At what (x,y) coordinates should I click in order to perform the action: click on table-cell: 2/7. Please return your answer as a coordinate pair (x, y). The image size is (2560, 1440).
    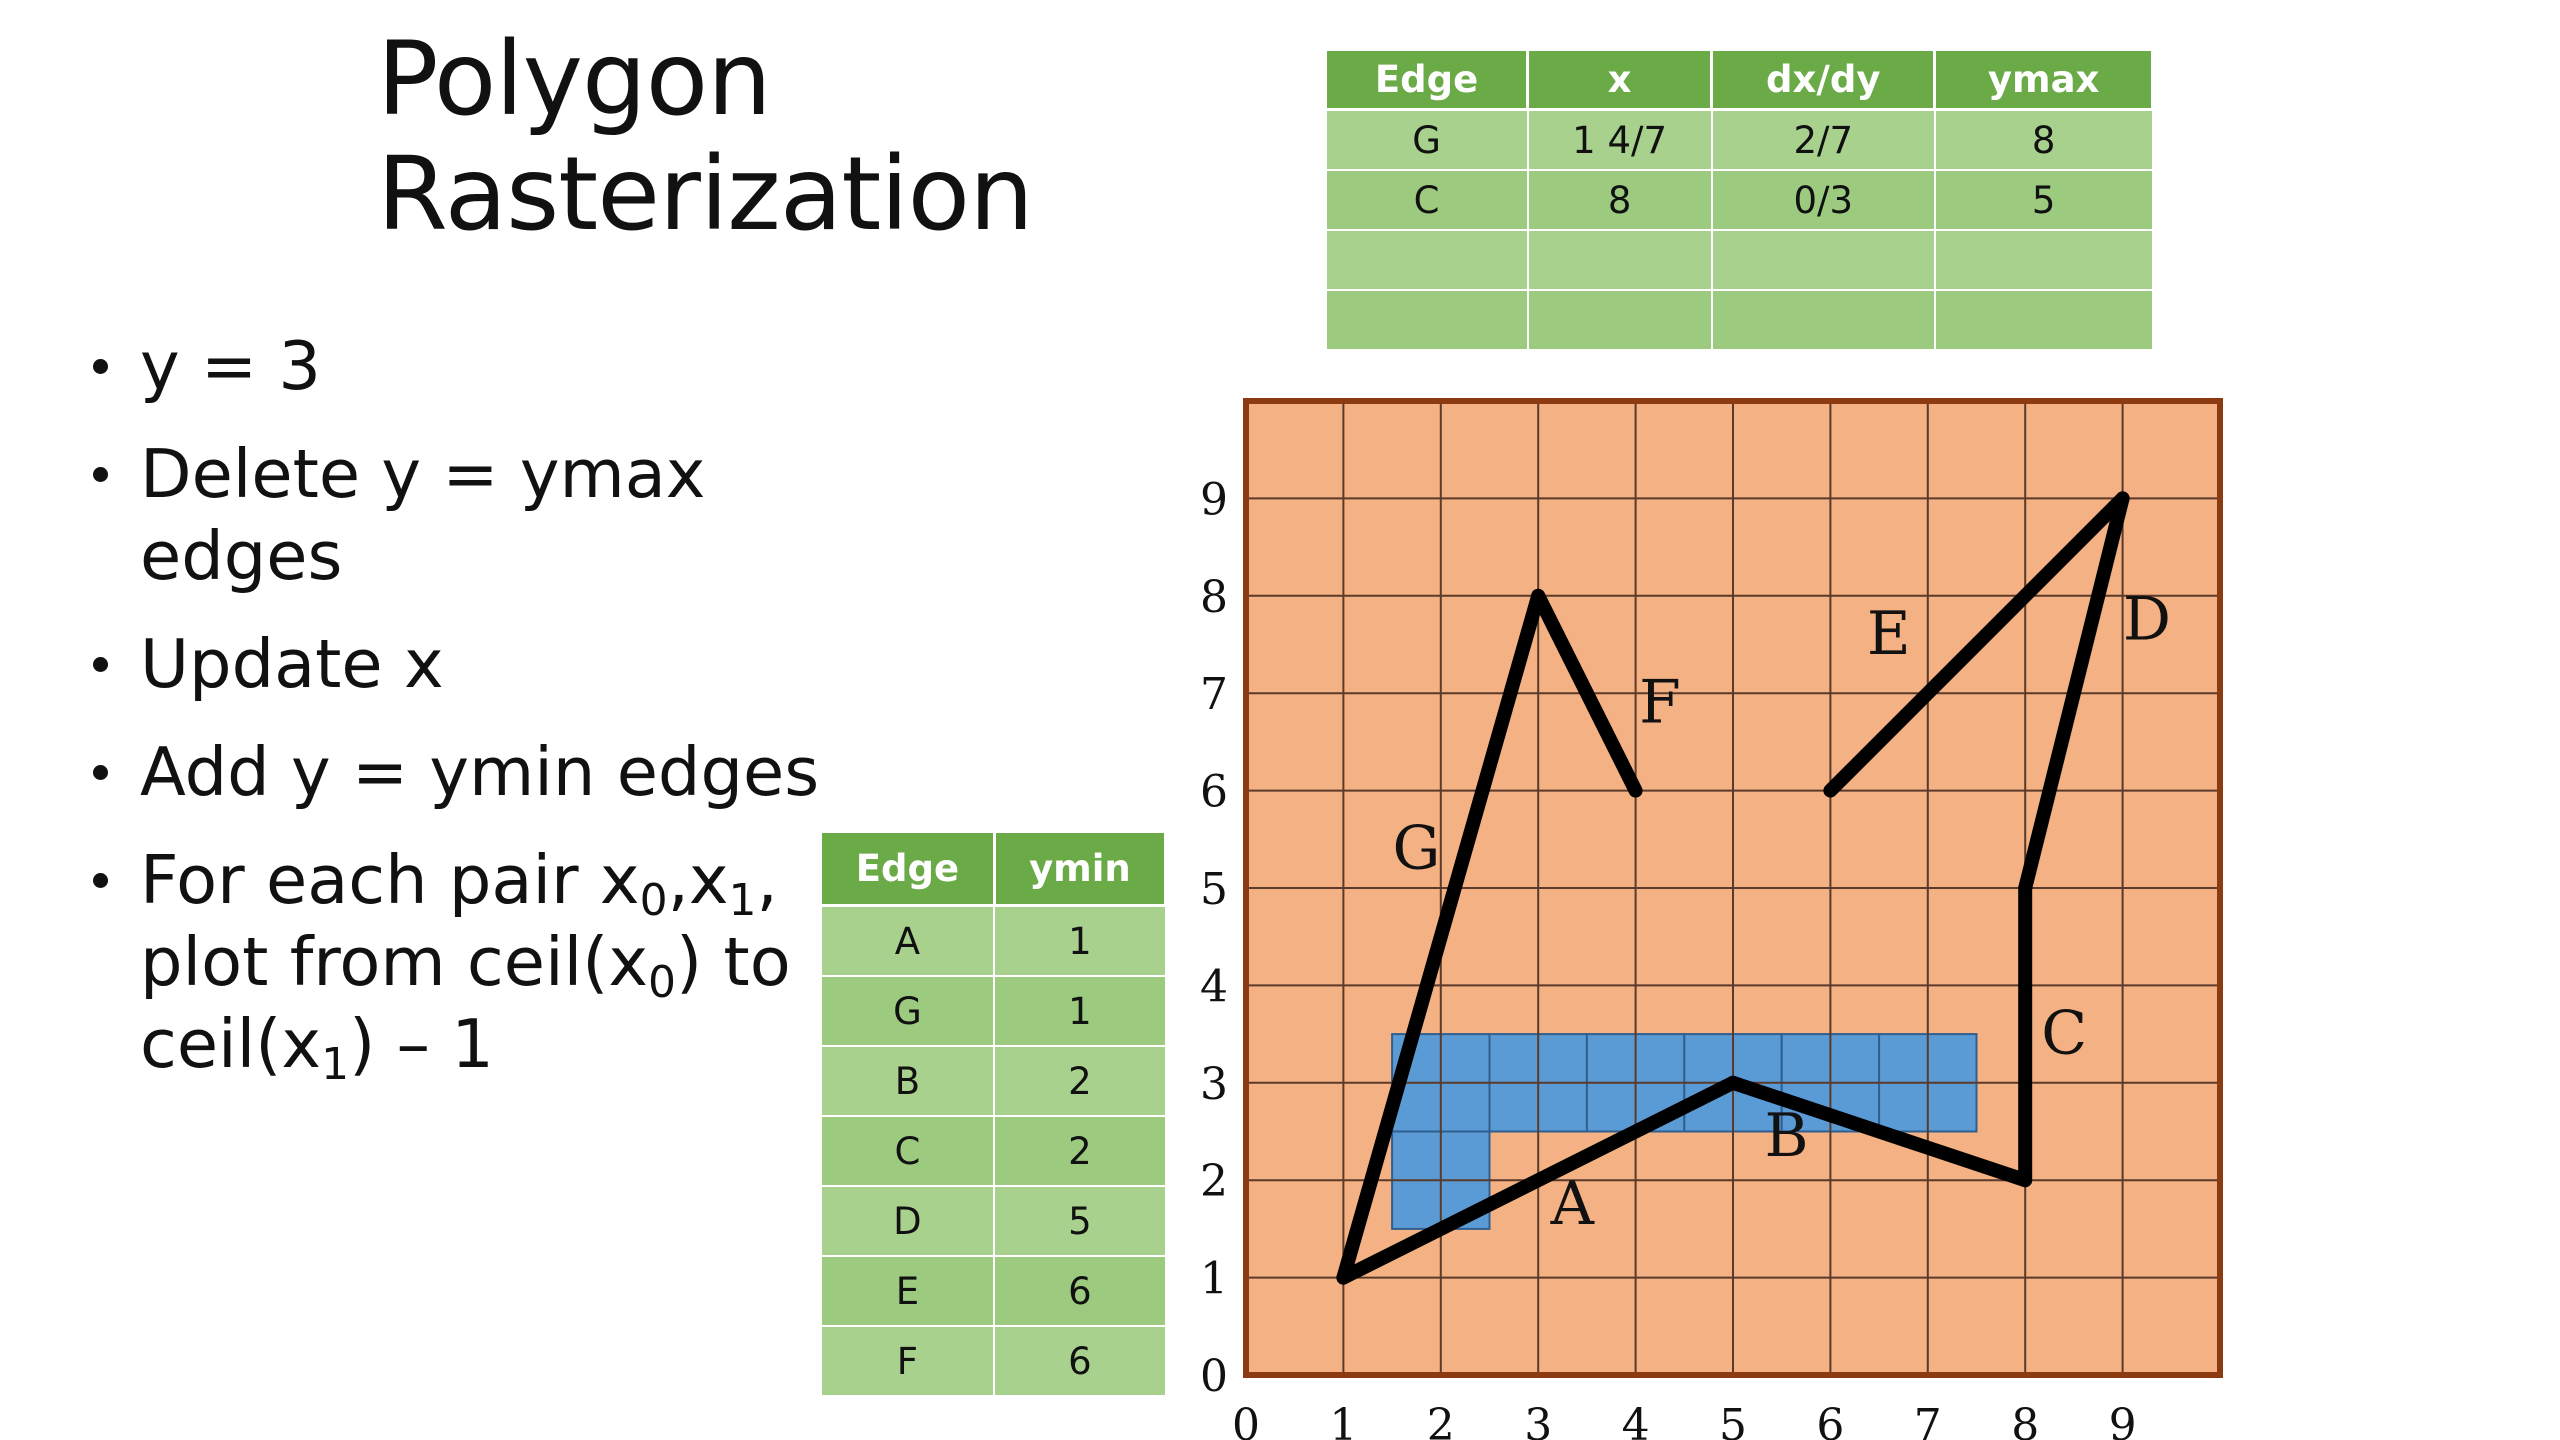
    Looking at the image, I should click on (1823, 139).